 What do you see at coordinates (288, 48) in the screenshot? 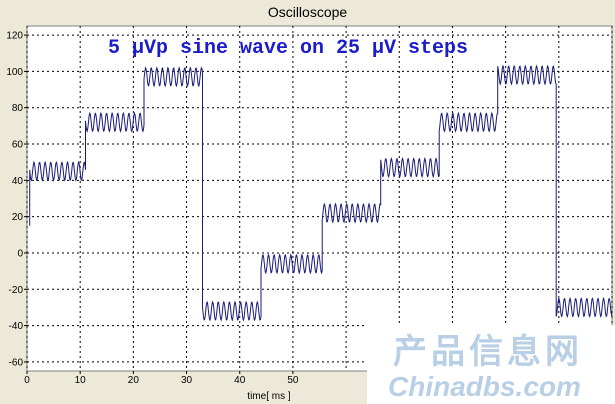
I see `chart-annotation: 5 μVp sine wave on 25 μV steps` at bounding box center [288, 48].